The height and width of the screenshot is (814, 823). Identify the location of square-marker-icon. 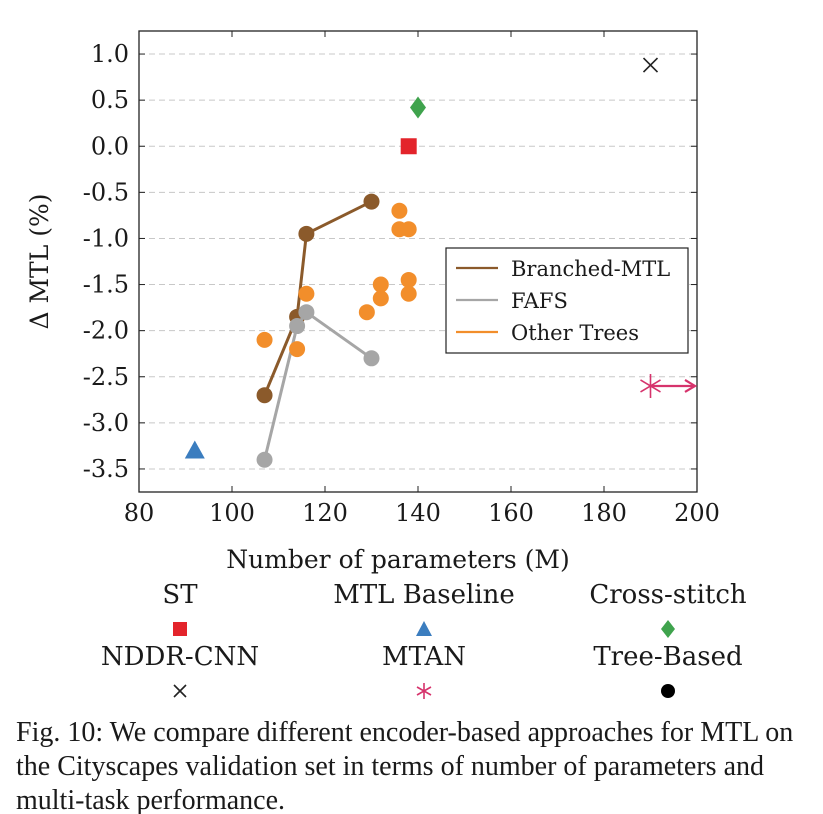
(180, 629).